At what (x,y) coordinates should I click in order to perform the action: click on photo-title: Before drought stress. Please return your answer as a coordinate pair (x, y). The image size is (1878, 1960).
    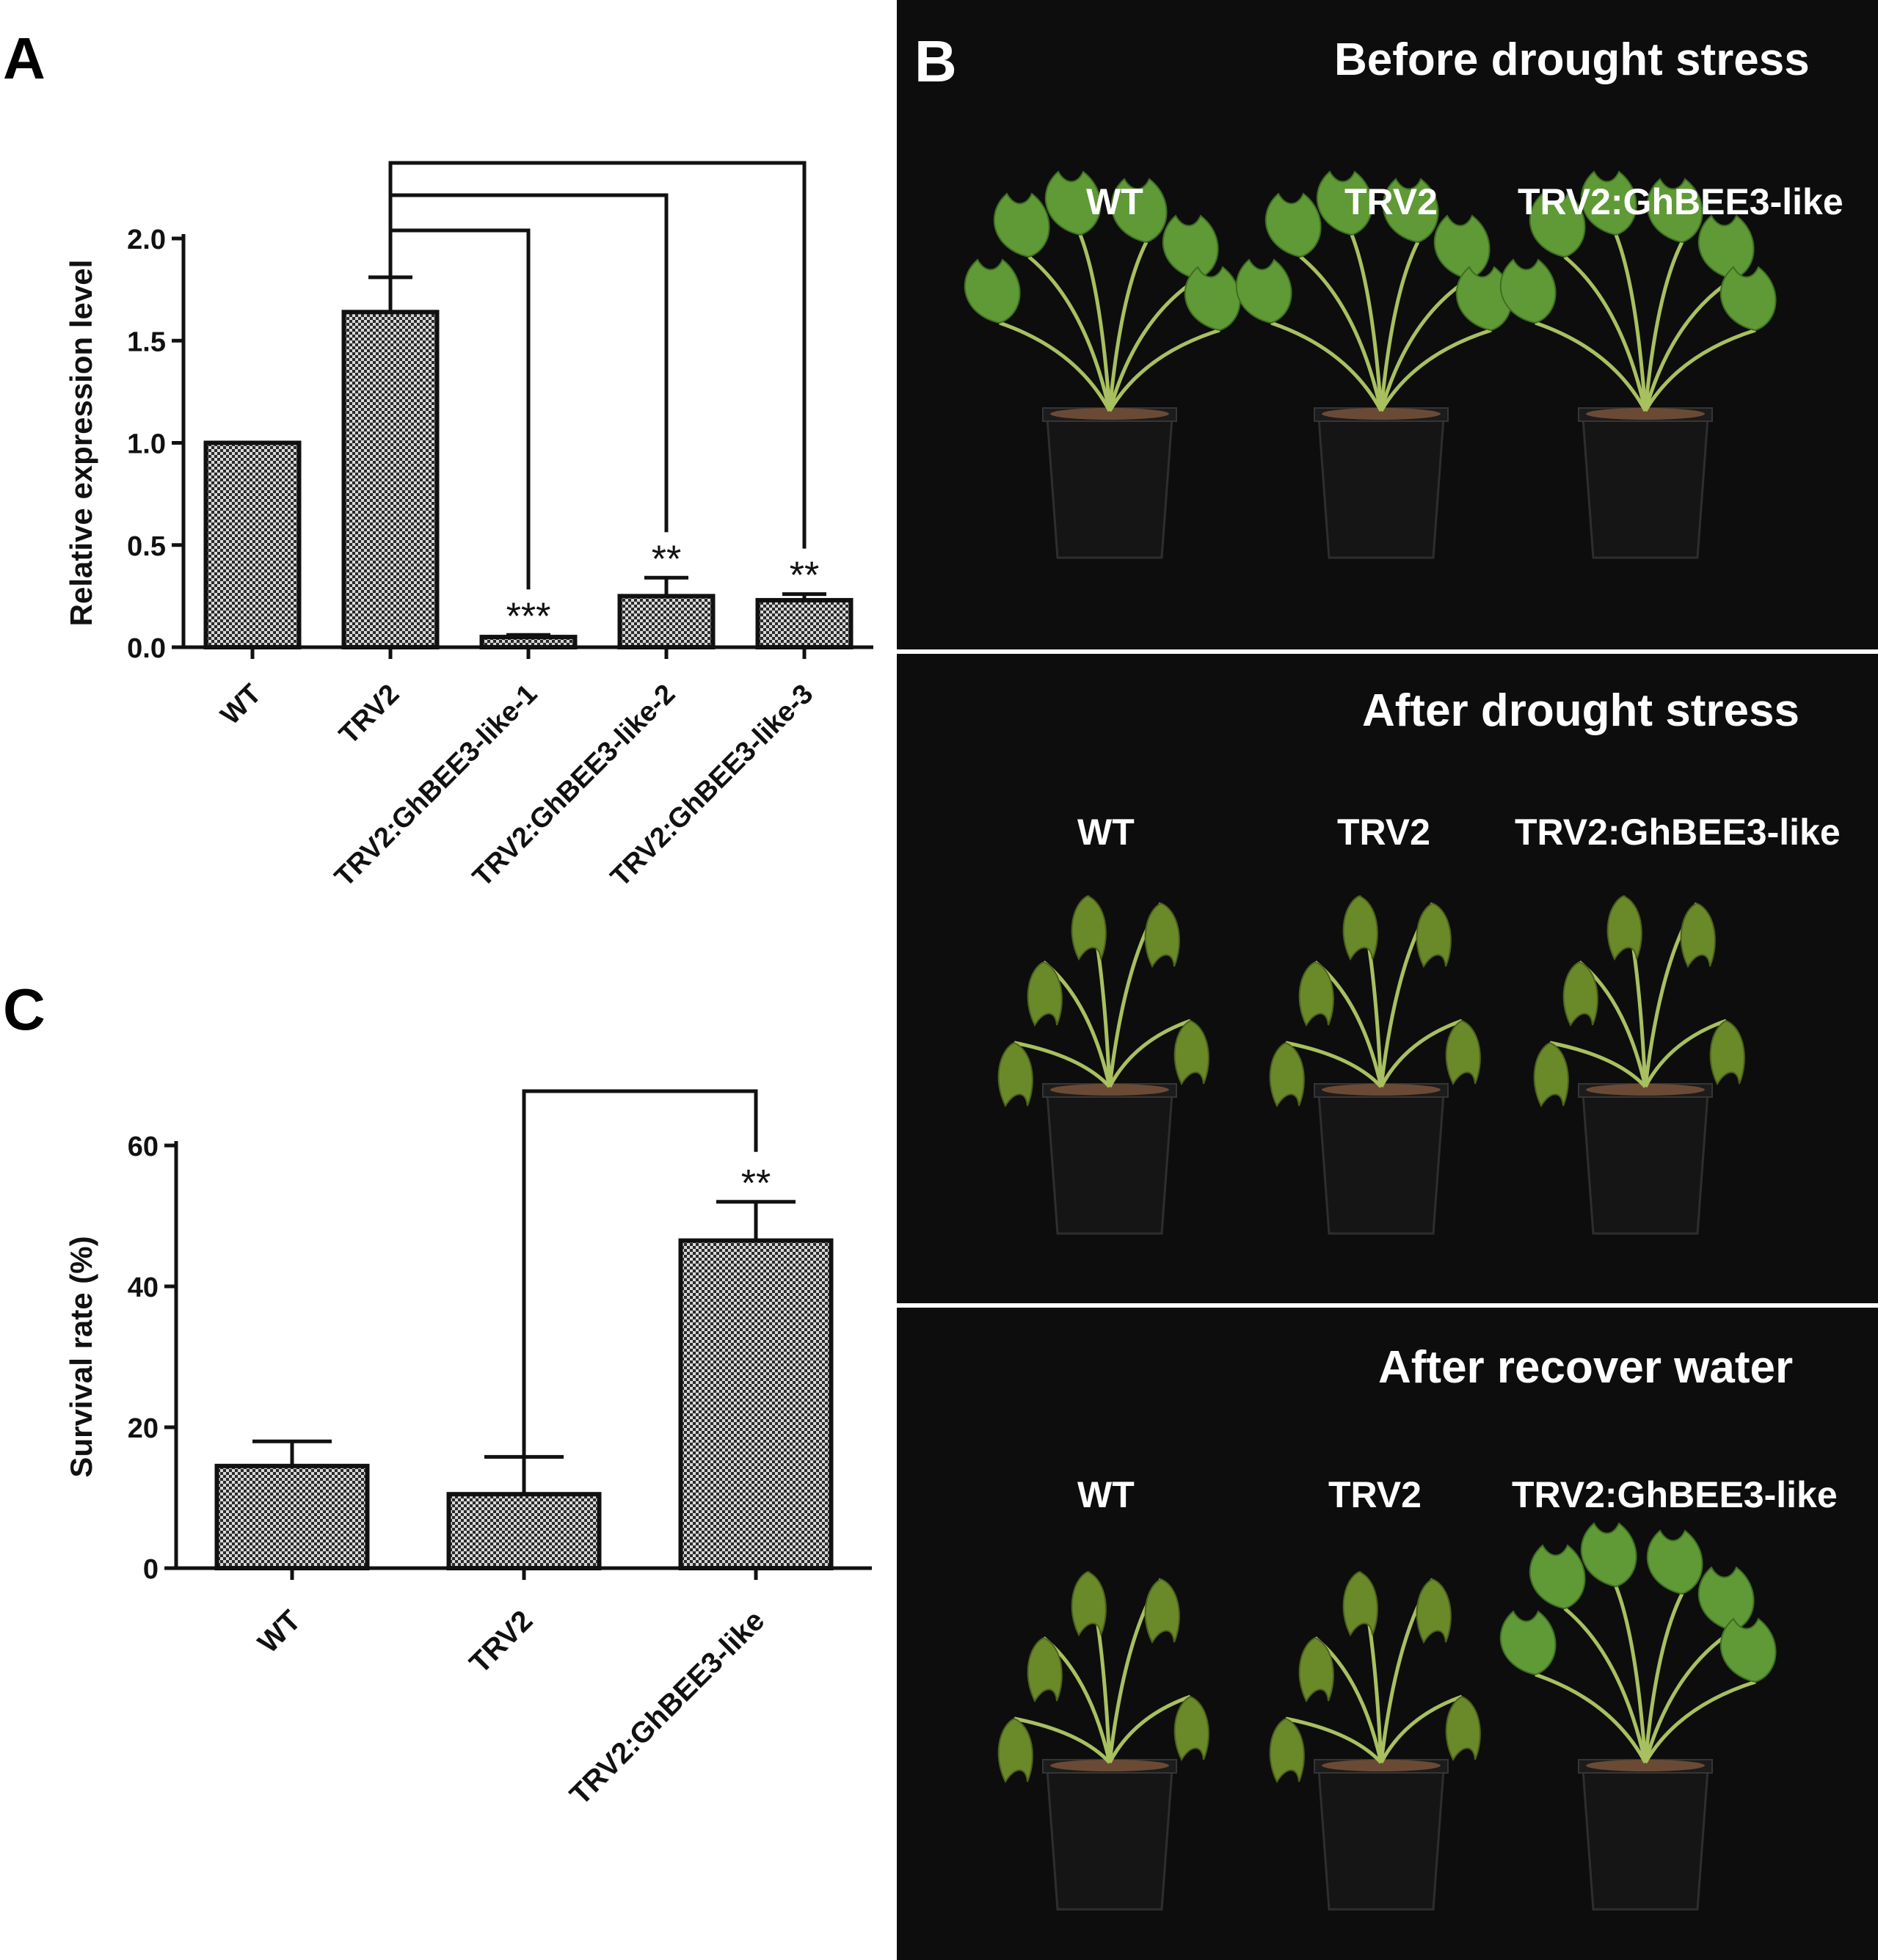
    Looking at the image, I should click on (1572, 60).